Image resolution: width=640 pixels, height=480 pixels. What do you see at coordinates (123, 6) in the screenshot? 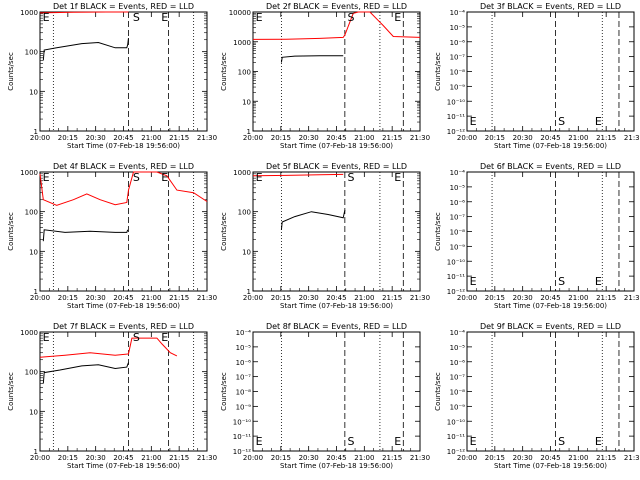
I see `chart-title: Det 1f BLACK = Events, RED = LLD` at bounding box center [123, 6].